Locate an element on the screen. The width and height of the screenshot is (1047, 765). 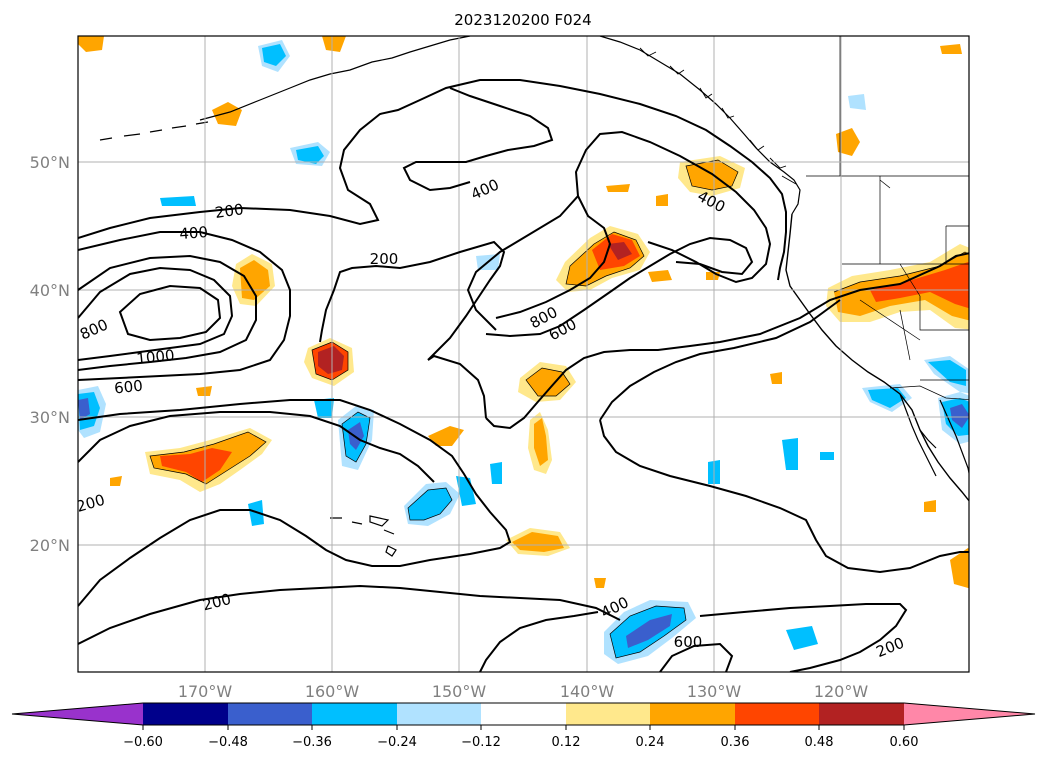
contour-400-east-loop is located at coordinates (619, 230).